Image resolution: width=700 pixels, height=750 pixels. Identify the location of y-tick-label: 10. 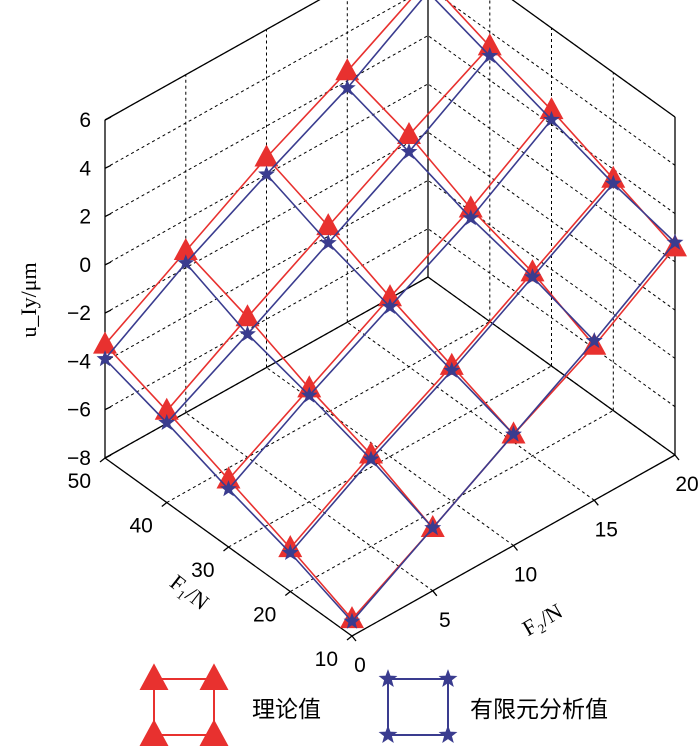
(326, 659).